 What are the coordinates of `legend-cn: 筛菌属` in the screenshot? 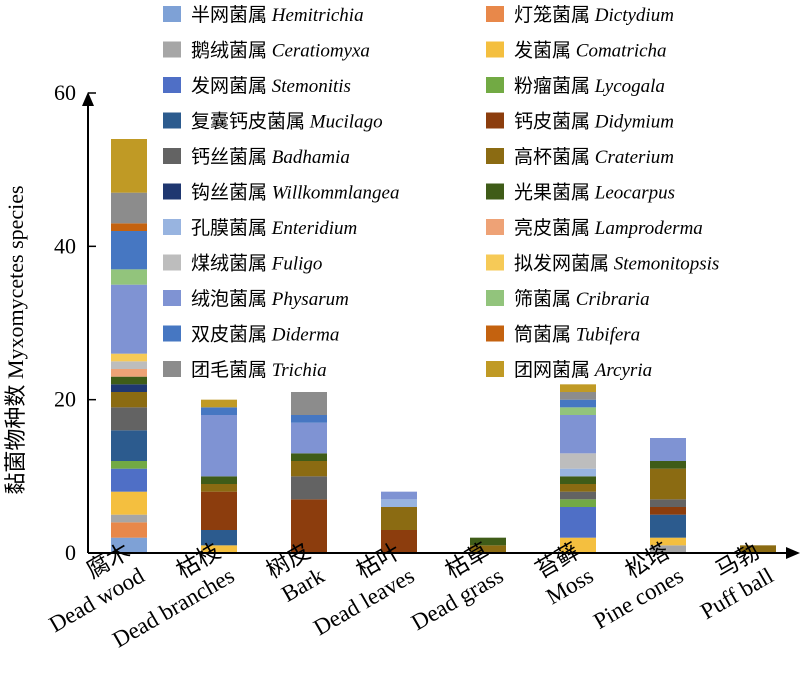 It's located at (545, 299).